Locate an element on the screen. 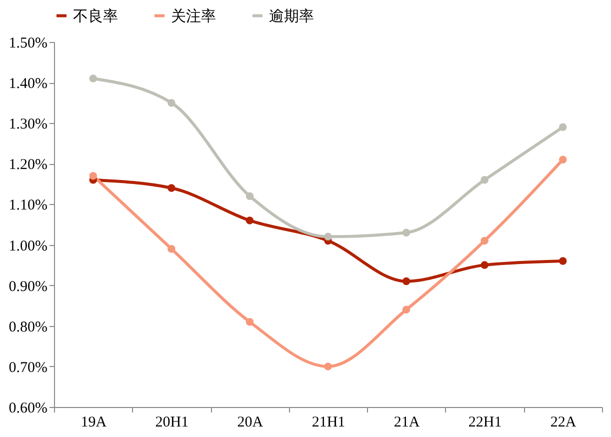 The image size is (611, 437). x-tick-label: 19A is located at coordinates (93, 422).